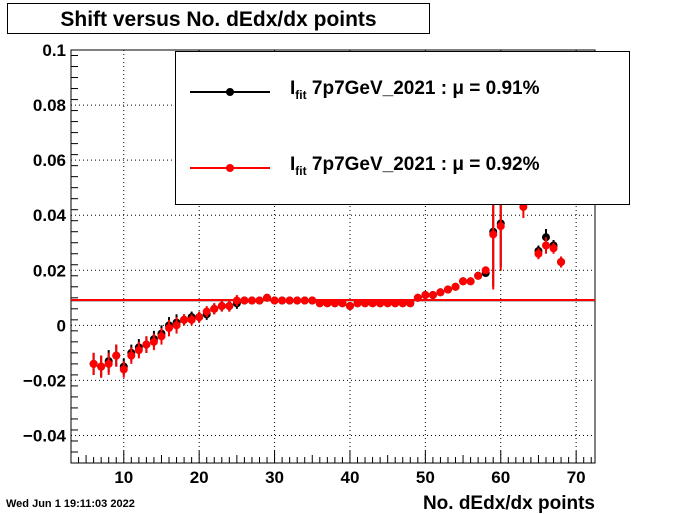 The image size is (700, 514). I want to click on x-tick-label: 40, so click(350, 477).